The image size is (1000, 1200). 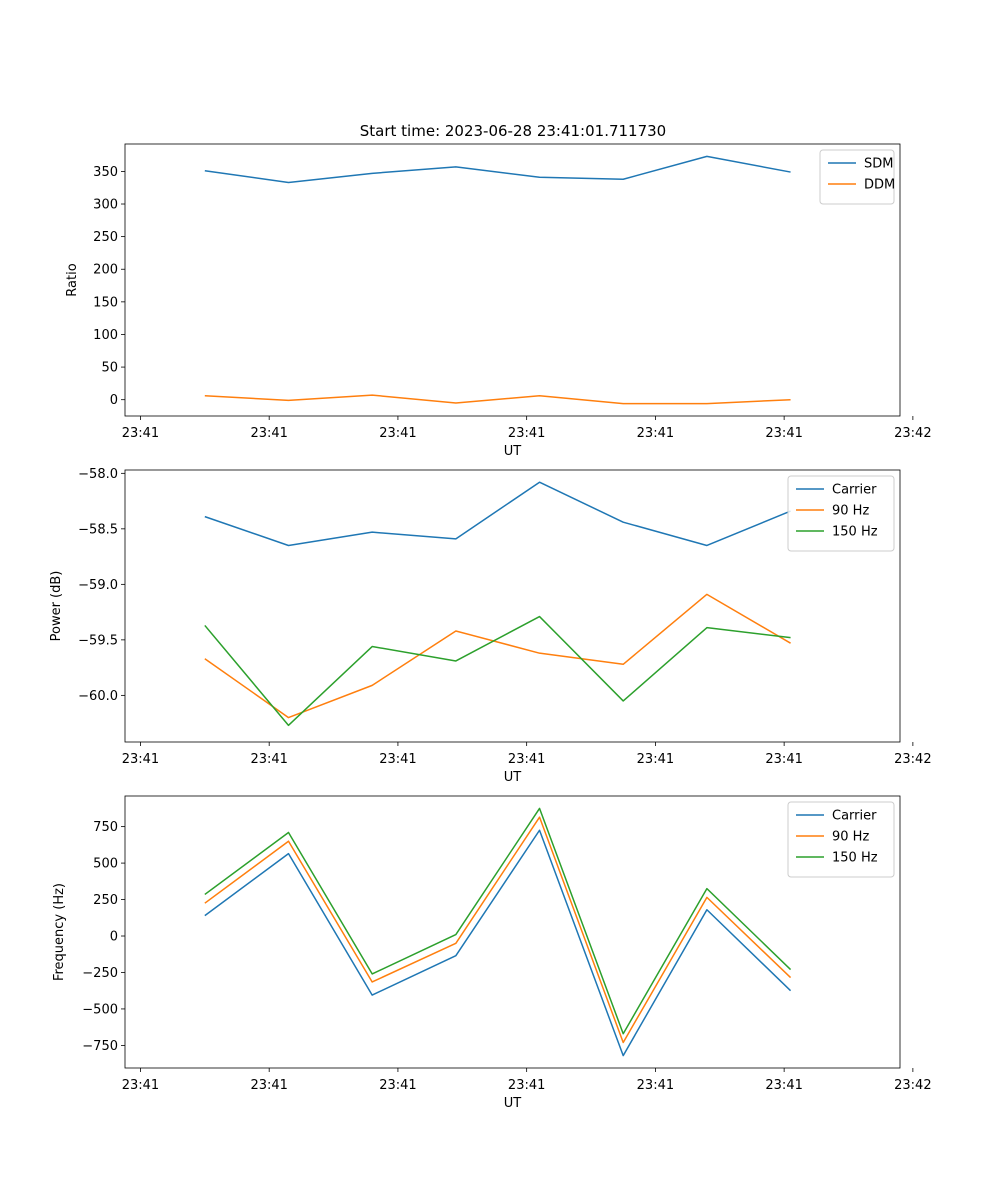 What do you see at coordinates (56, 606) in the screenshot?
I see `y-axis-label: Power (dB)` at bounding box center [56, 606].